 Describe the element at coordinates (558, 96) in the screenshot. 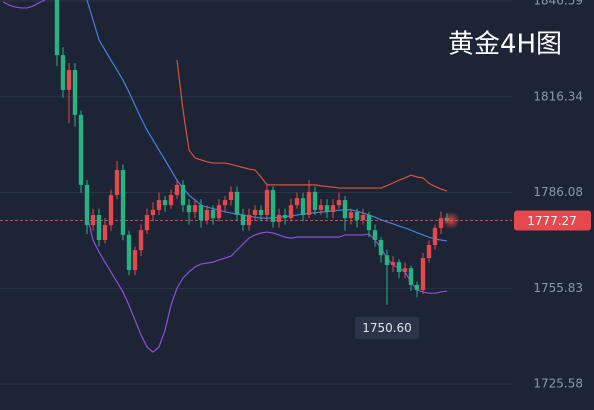

I see `y-tick-label: 1816.34` at that location.